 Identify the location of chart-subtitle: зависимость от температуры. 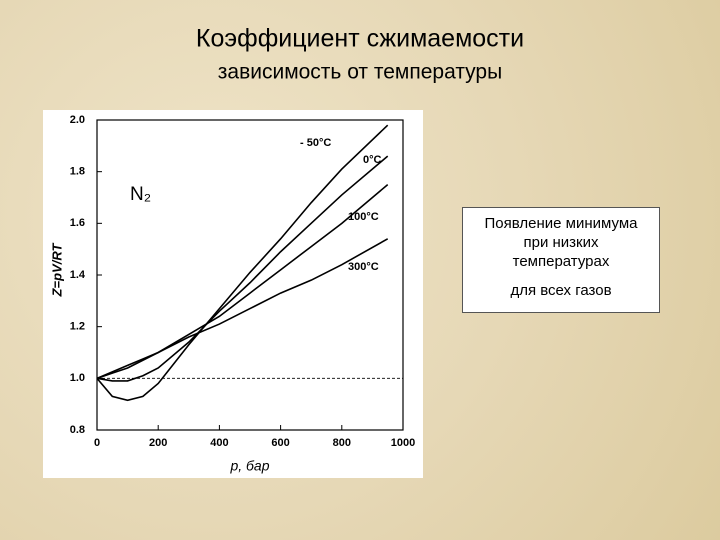
(360, 72).